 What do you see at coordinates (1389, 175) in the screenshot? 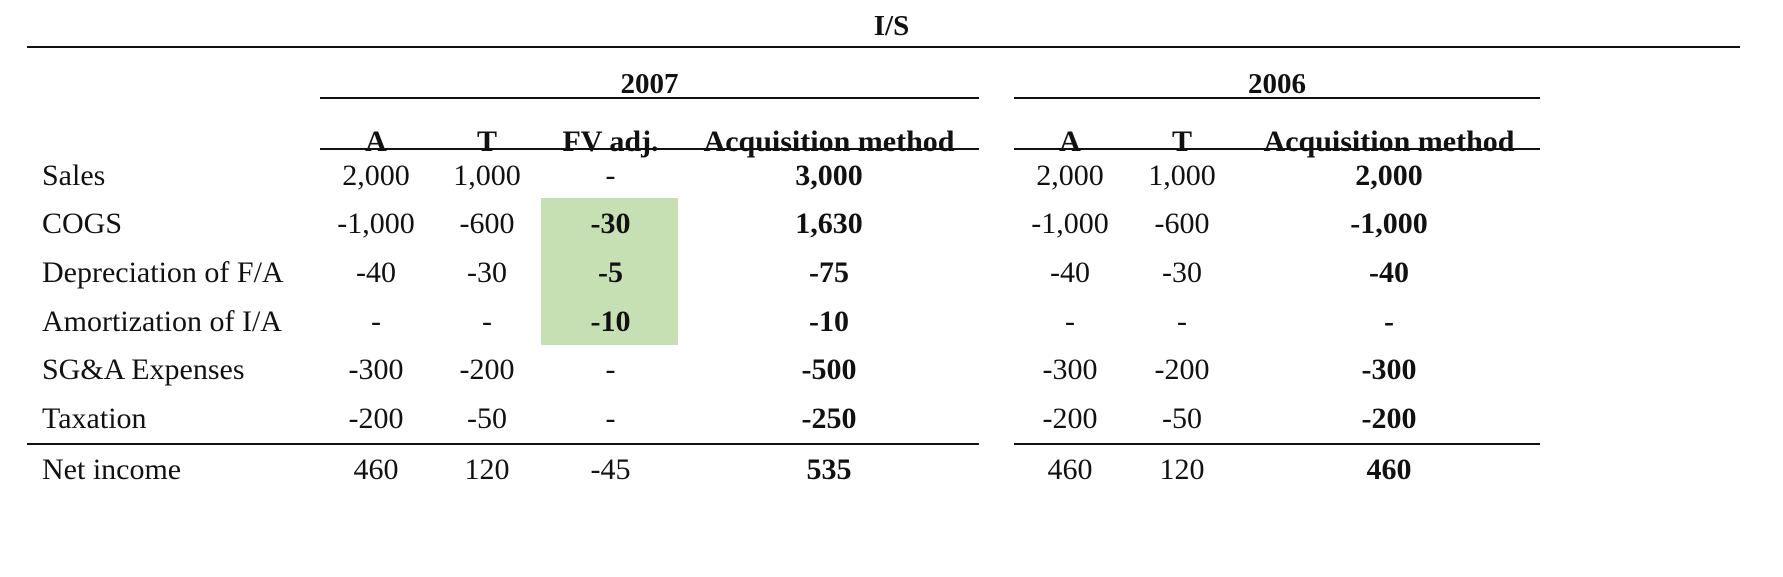
I see `cell-2006-acquisition: 2,000` at bounding box center [1389, 175].